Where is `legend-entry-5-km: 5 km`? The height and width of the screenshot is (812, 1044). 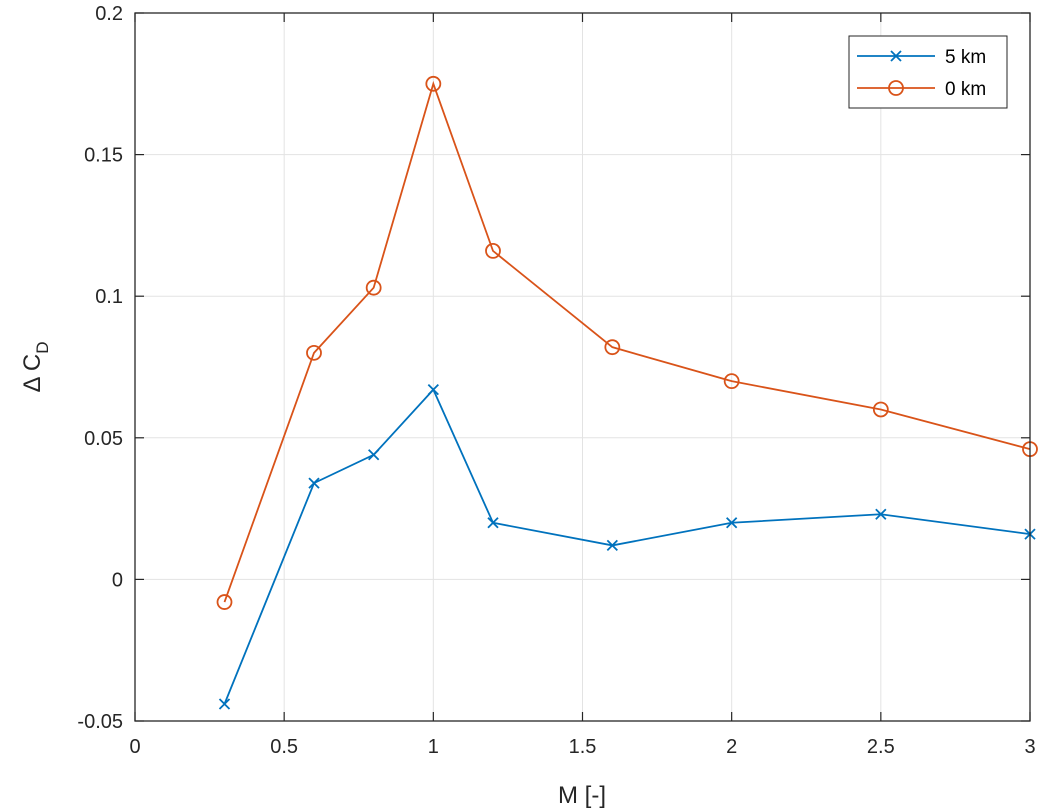
legend-entry-5-km: 5 km is located at coordinates (921, 57).